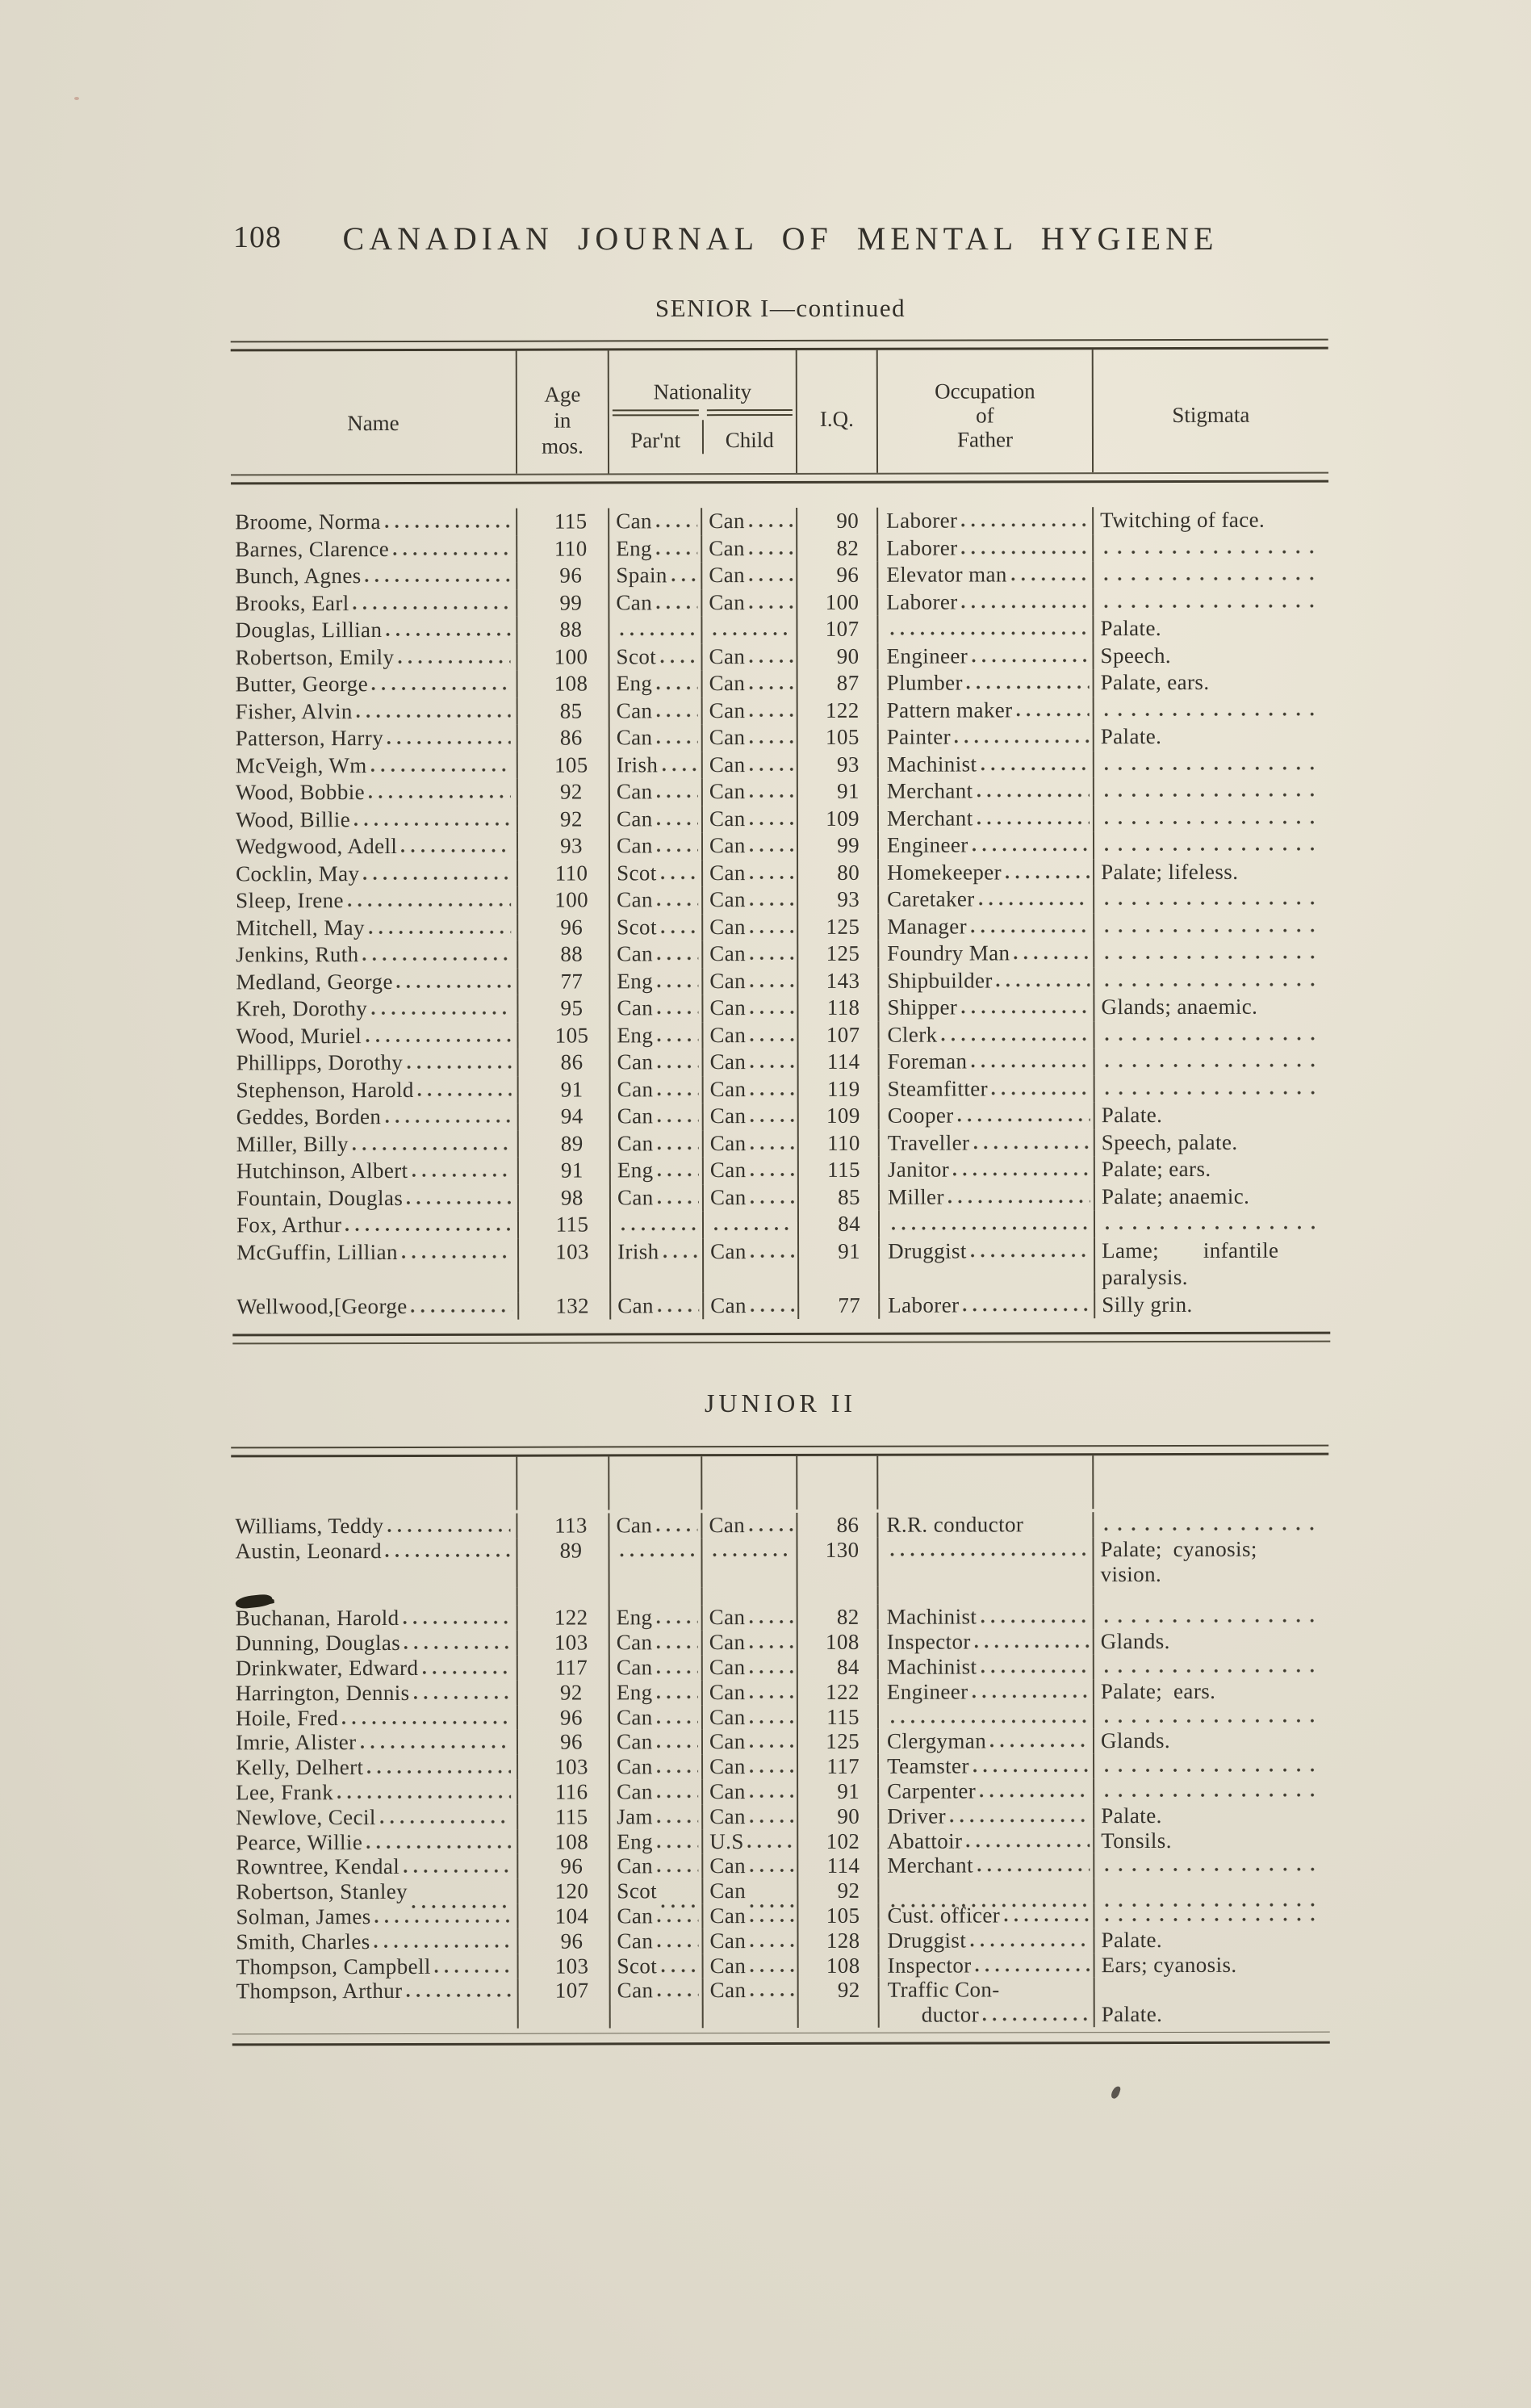 Image resolution: width=1531 pixels, height=2408 pixels. What do you see at coordinates (932, 1791) in the screenshot?
I see `occupation-text: Carpenter` at bounding box center [932, 1791].